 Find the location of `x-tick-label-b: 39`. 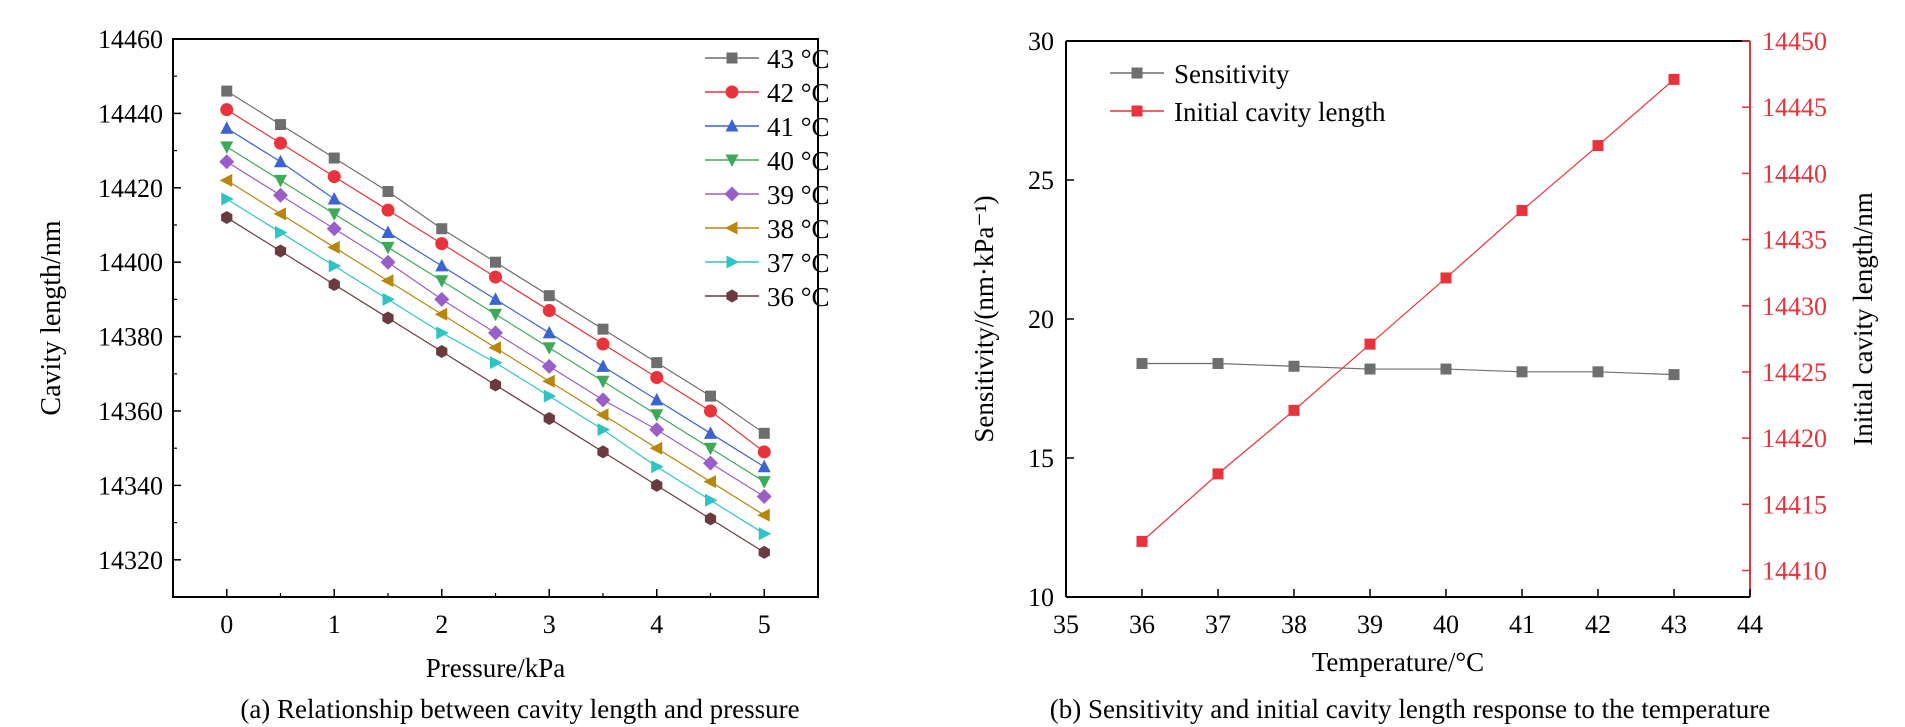

x-tick-label-b: 39 is located at coordinates (1370, 624).